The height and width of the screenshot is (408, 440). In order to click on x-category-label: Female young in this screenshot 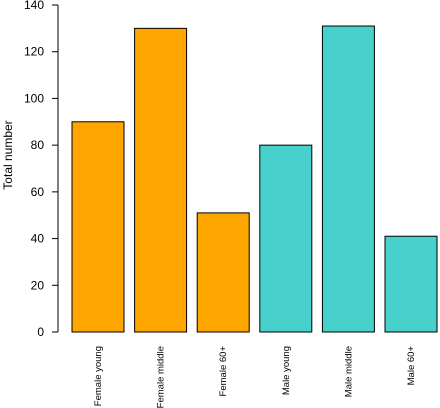, I will do `click(98, 376)`.